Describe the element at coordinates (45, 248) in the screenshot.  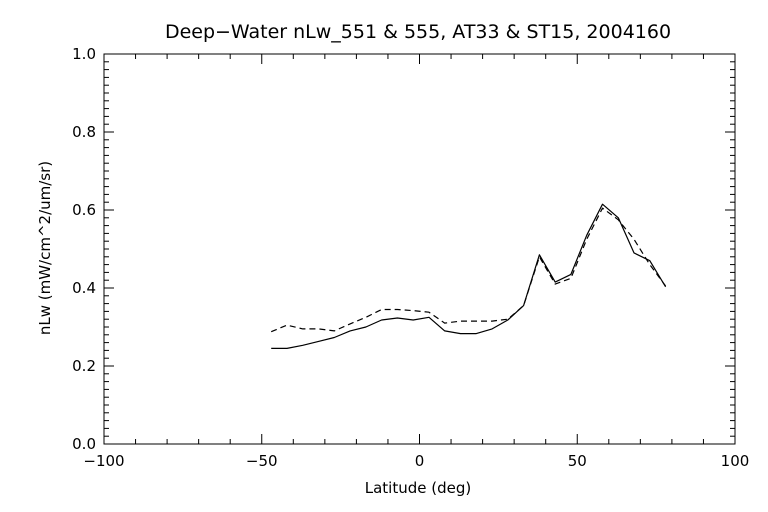
I see `y-axis-label: nLw (mW/cm^2/um/sr)` at that location.